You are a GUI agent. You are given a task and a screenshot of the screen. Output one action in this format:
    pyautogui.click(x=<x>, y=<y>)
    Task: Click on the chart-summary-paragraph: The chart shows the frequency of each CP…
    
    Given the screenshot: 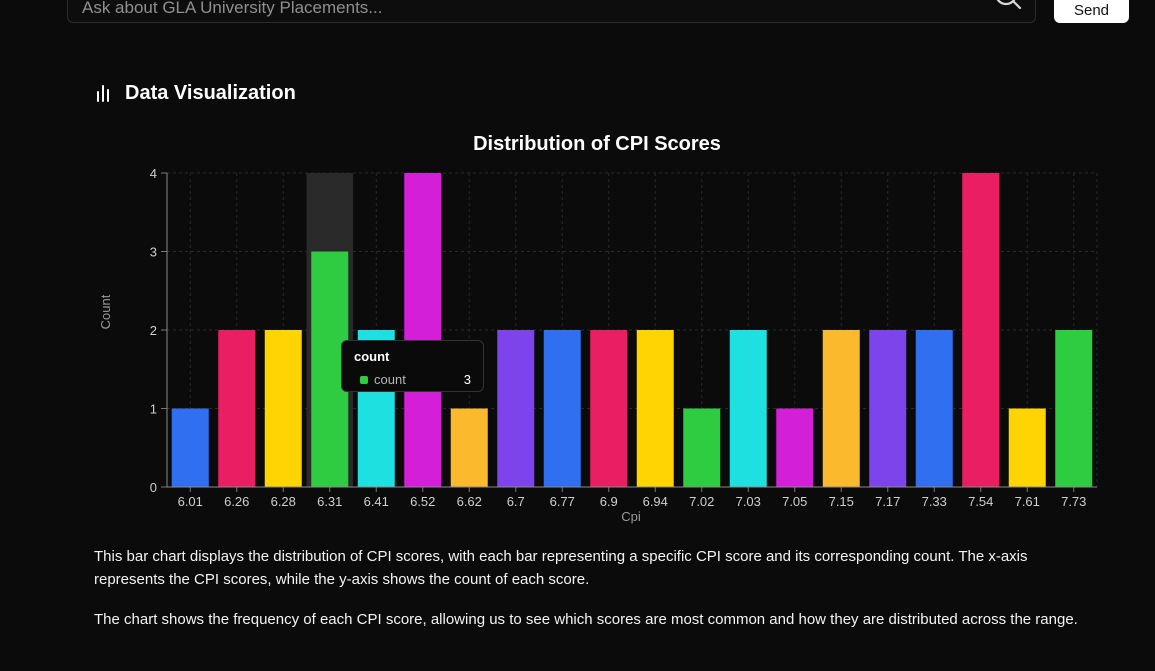 What is the action you would take?
    pyautogui.click(x=586, y=619)
    